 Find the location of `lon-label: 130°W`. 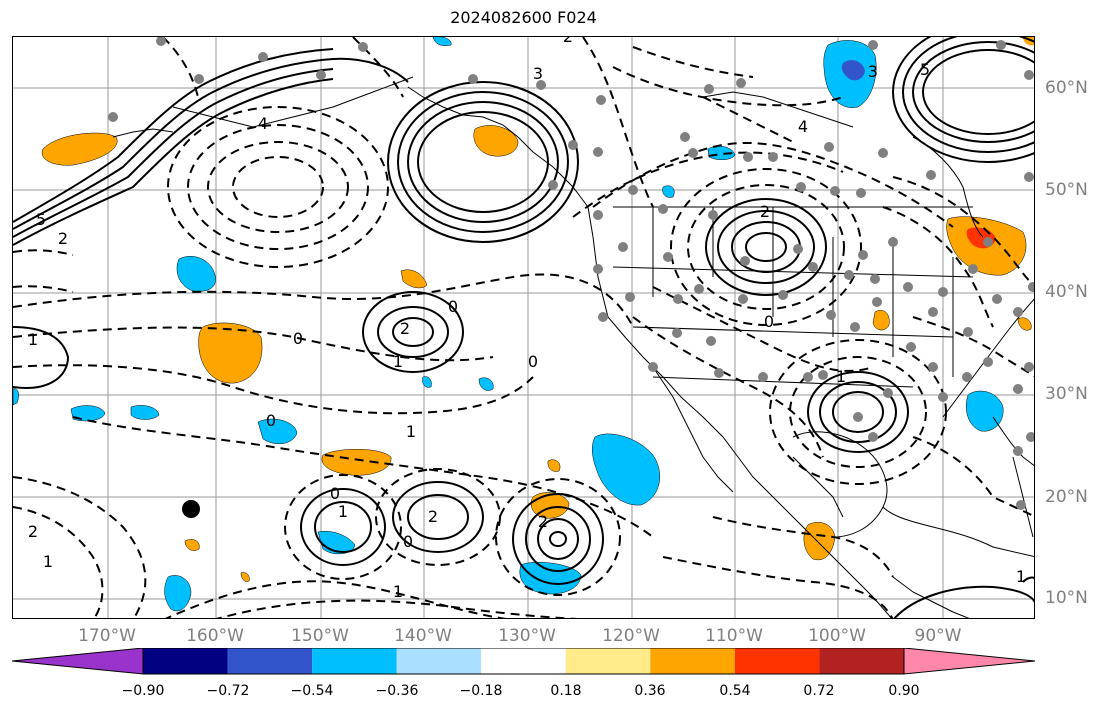

lon-label: 130°W is located at coordinates (527, 636).